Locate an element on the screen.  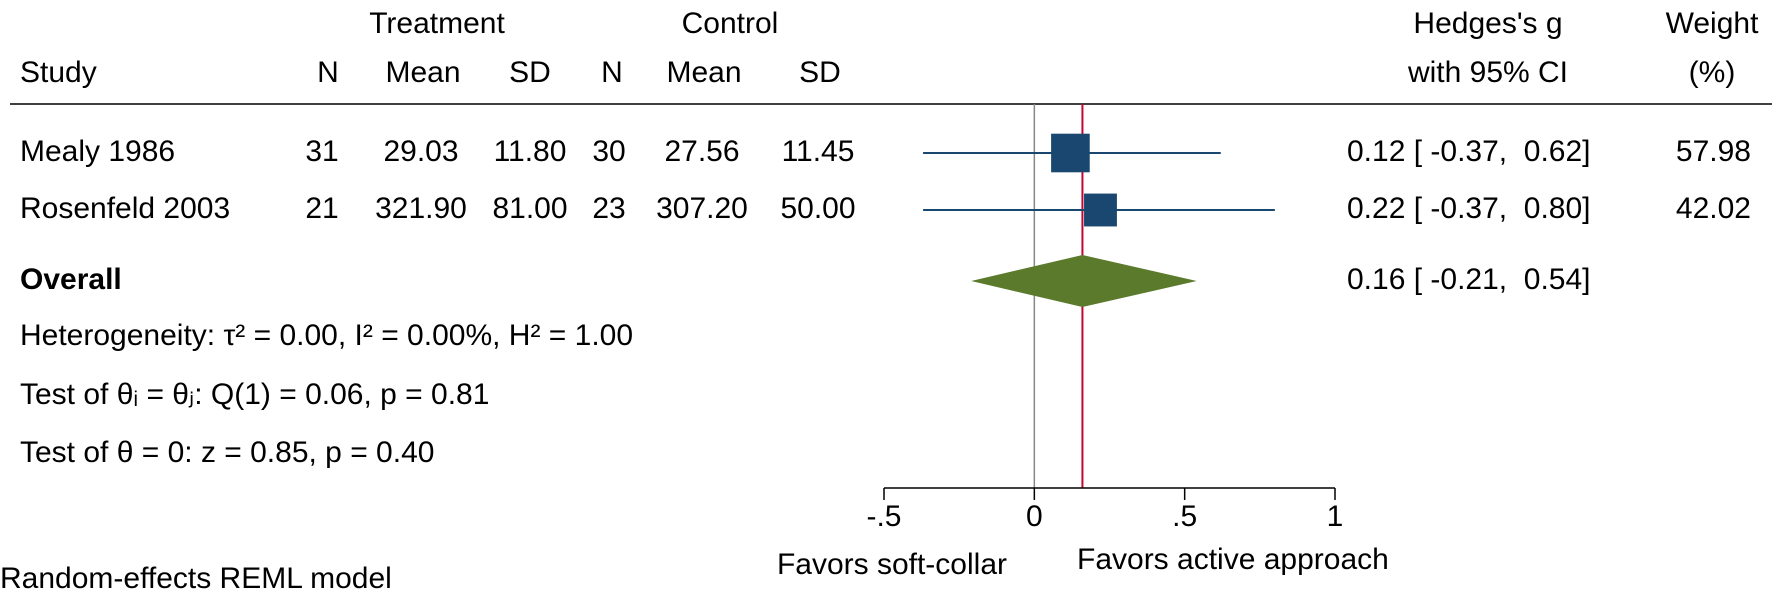
table-cell: 21 is located at coordinates (321, 208).